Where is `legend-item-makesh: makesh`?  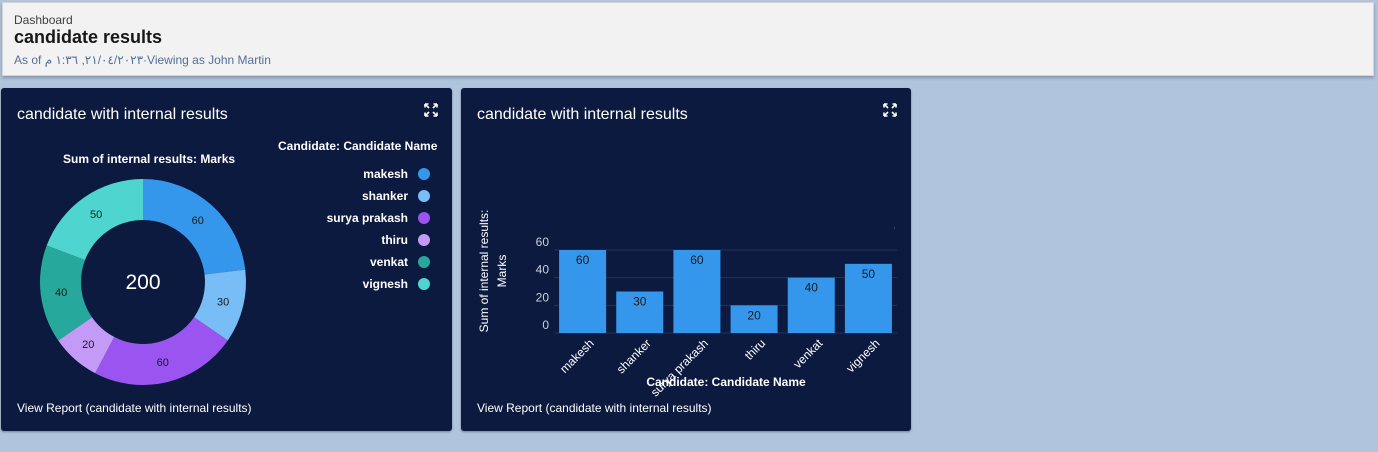 legend-item-makesh: makesh is located at coordinates (378, 174).